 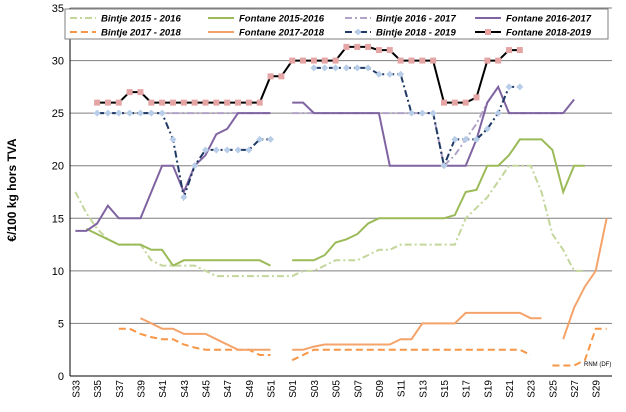 What do you see at coordinates (597, 389) in the screenshot?
I see `x-tick-label: S29` at bounding box center [597, 389].